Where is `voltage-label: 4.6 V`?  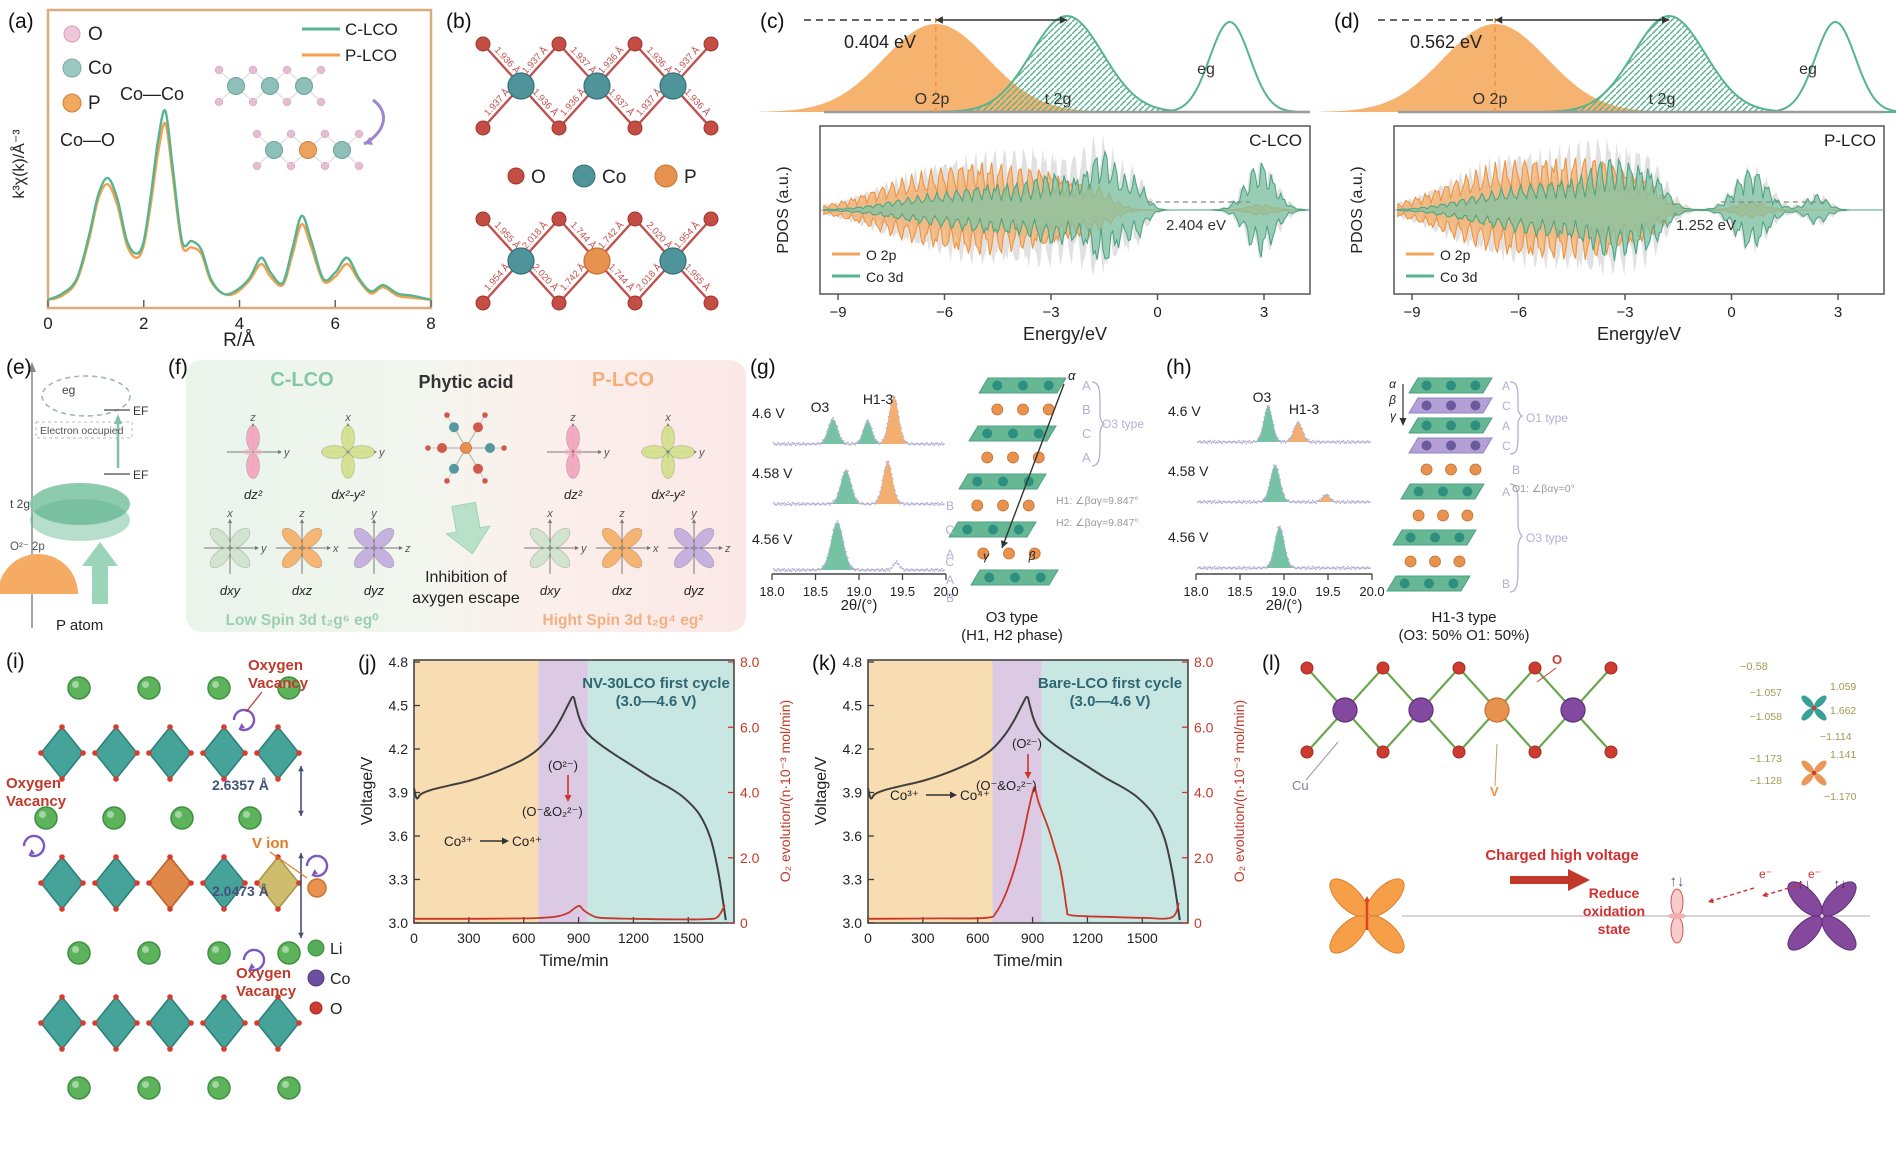
voltage-label: 4.6 V is located at coordinates (1184, 411).